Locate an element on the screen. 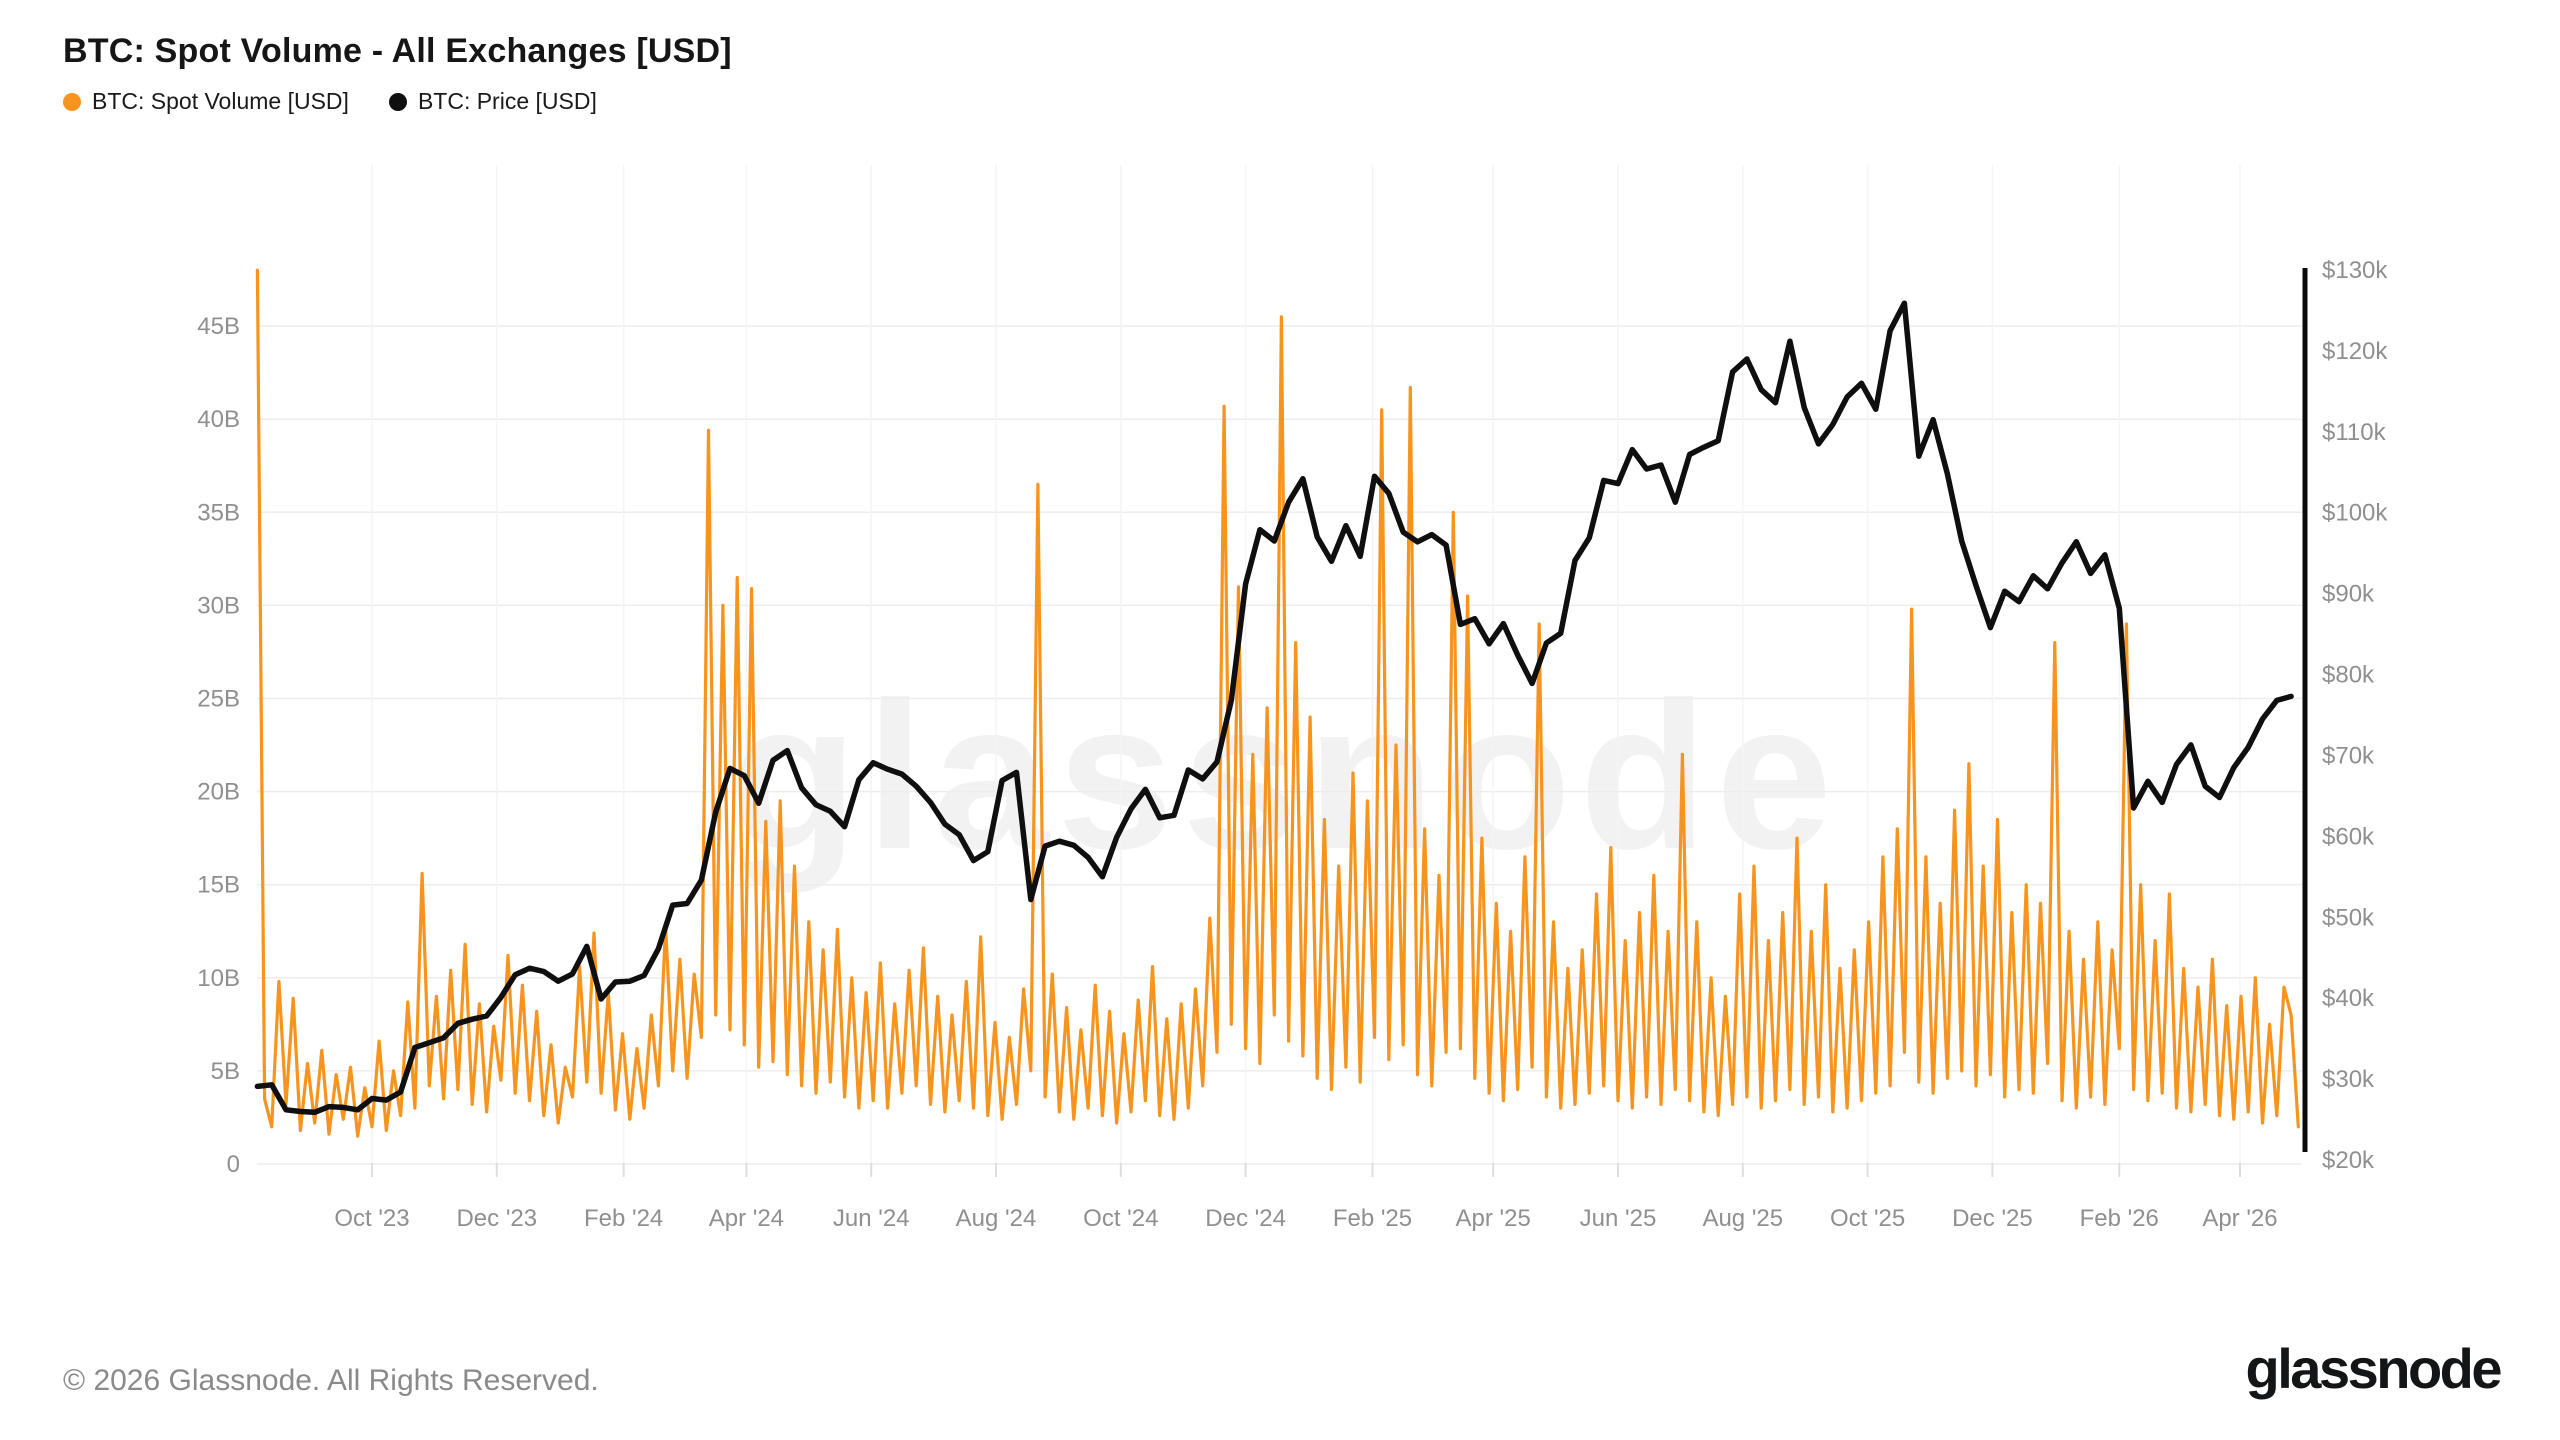  price-legend-dot-icon is located at coordinates (397, 101).